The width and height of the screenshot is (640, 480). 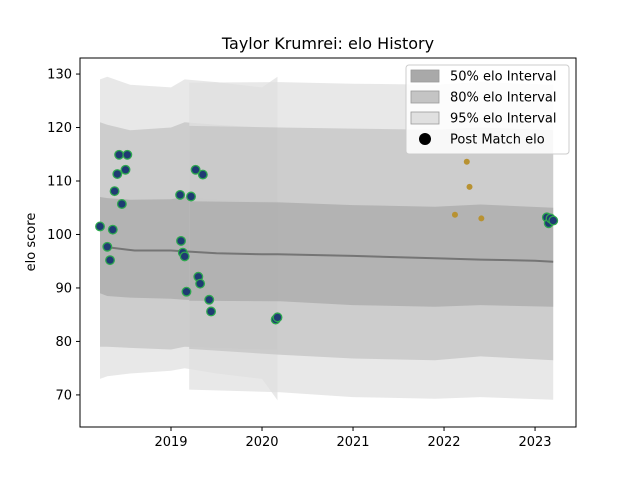 I want to click on x-tick-label: 2022, so click(x=443, y=442).